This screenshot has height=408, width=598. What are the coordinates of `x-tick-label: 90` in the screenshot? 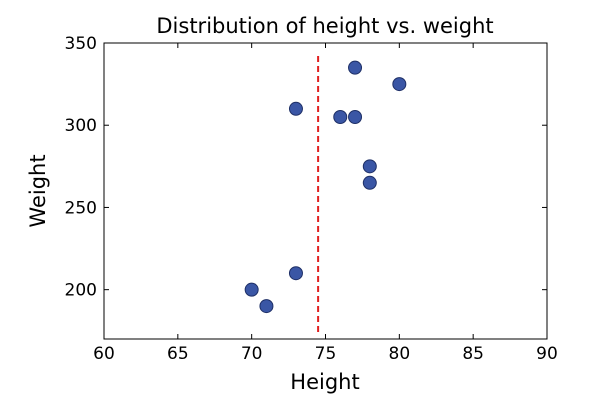 It's located at (547, 354).